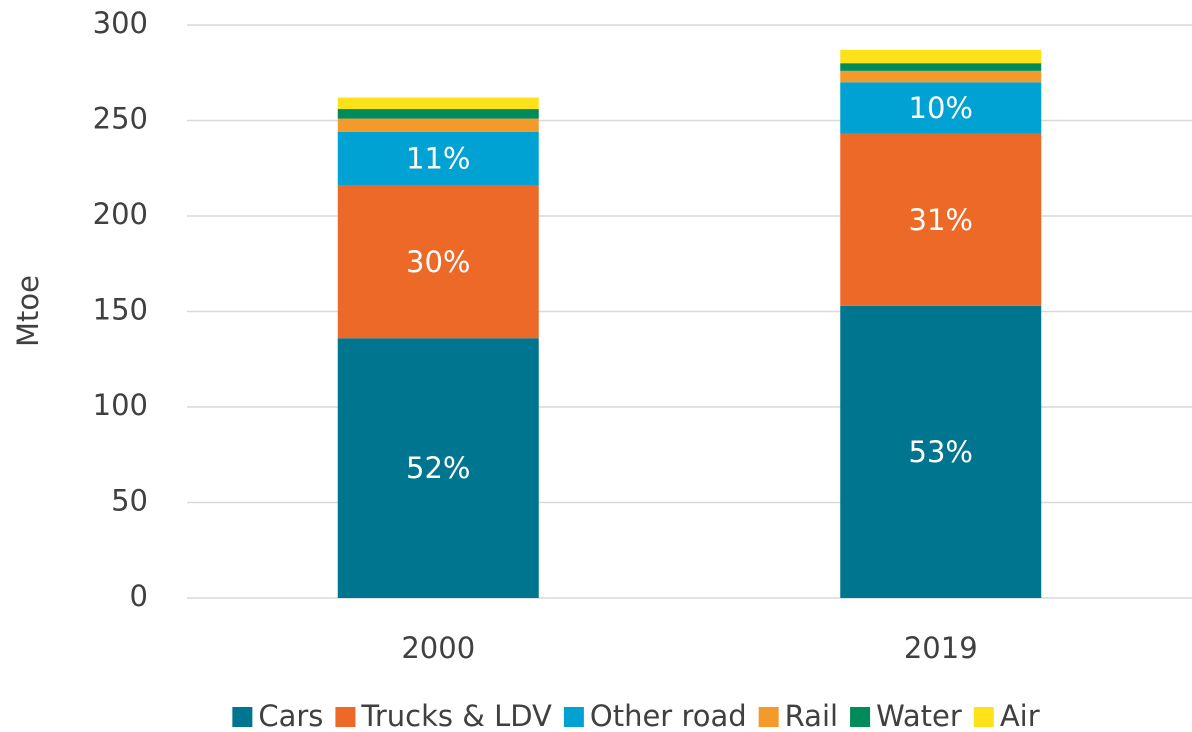 The width and height of the screenshot is (1192, 732). I want to click on data-label: 52%, so click(438, 468).